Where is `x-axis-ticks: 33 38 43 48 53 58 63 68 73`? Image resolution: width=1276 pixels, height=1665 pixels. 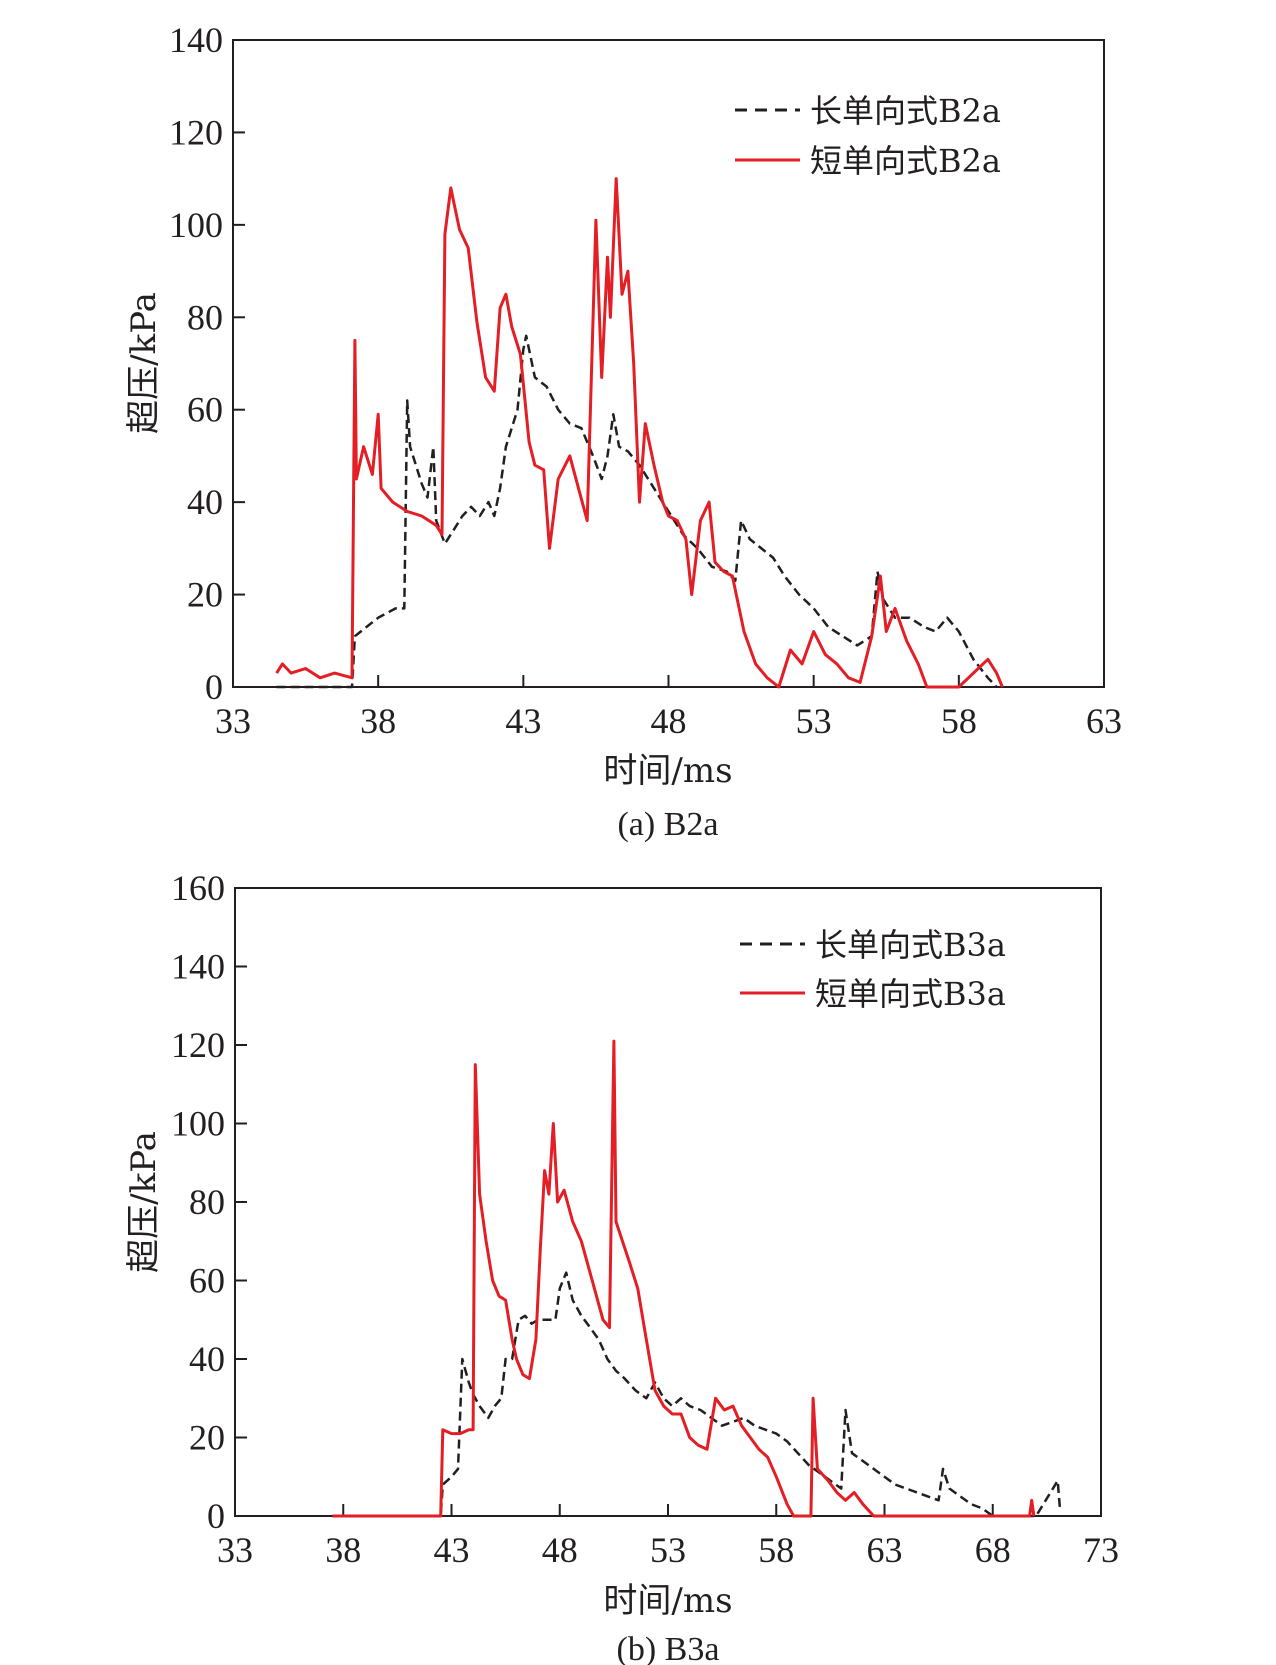 x-axis-ticks: 33 38 43 48 53 58 63 68 73 is located at coordinates (668, 1537).